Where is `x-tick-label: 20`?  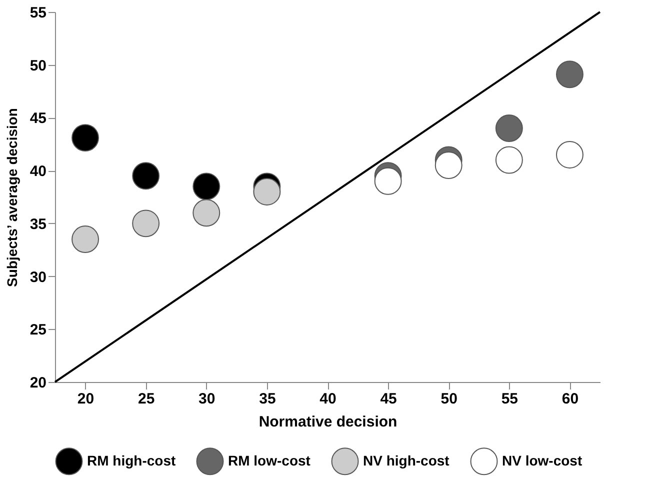
x-tick-label: 20 is located at coordinates (85, 399).